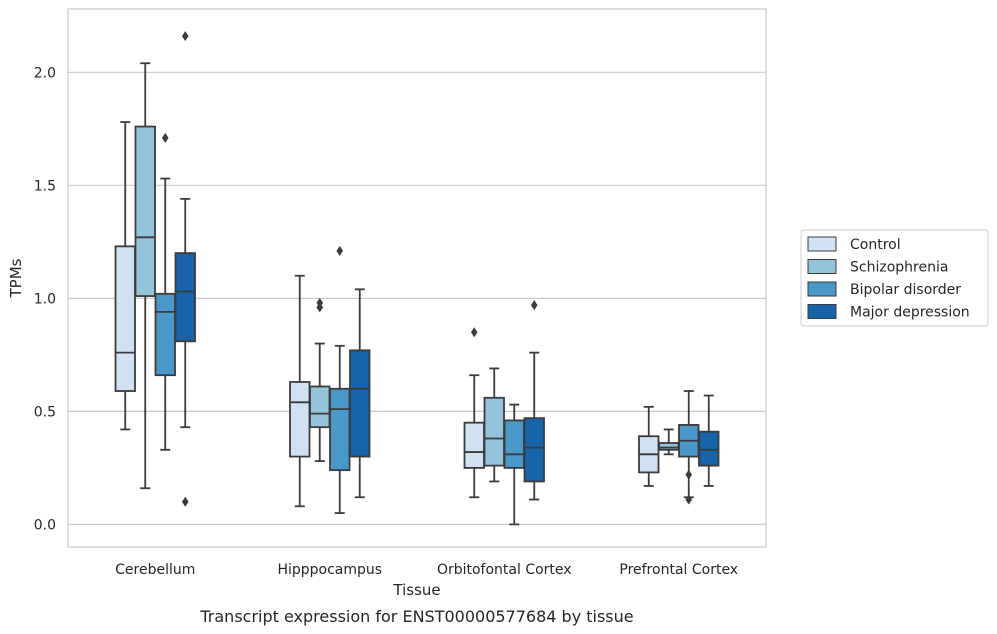 Image resolution: width=997 pixels, height=634 pixels. Describe the element at coordinates (910, 313) in the screenshot. I see `legend-label: Major depression` at that location.